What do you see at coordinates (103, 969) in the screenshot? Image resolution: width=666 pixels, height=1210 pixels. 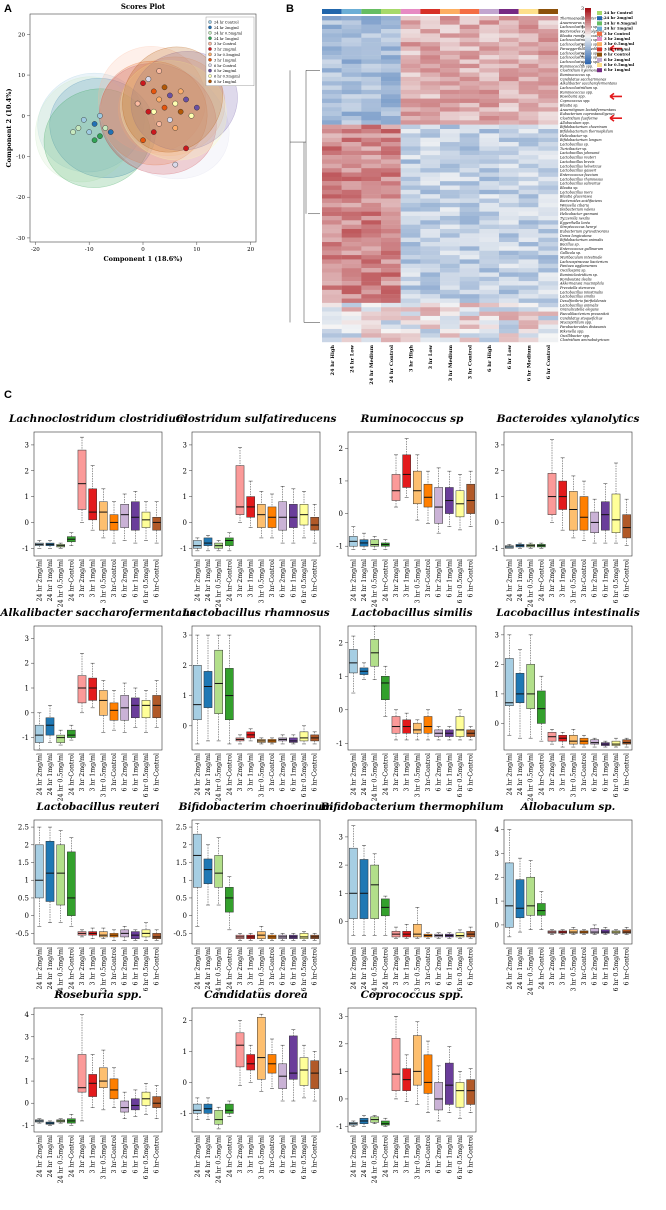 I see `group-label: 3 hr 0.5mg/ml` at bounding box center [103, 969].